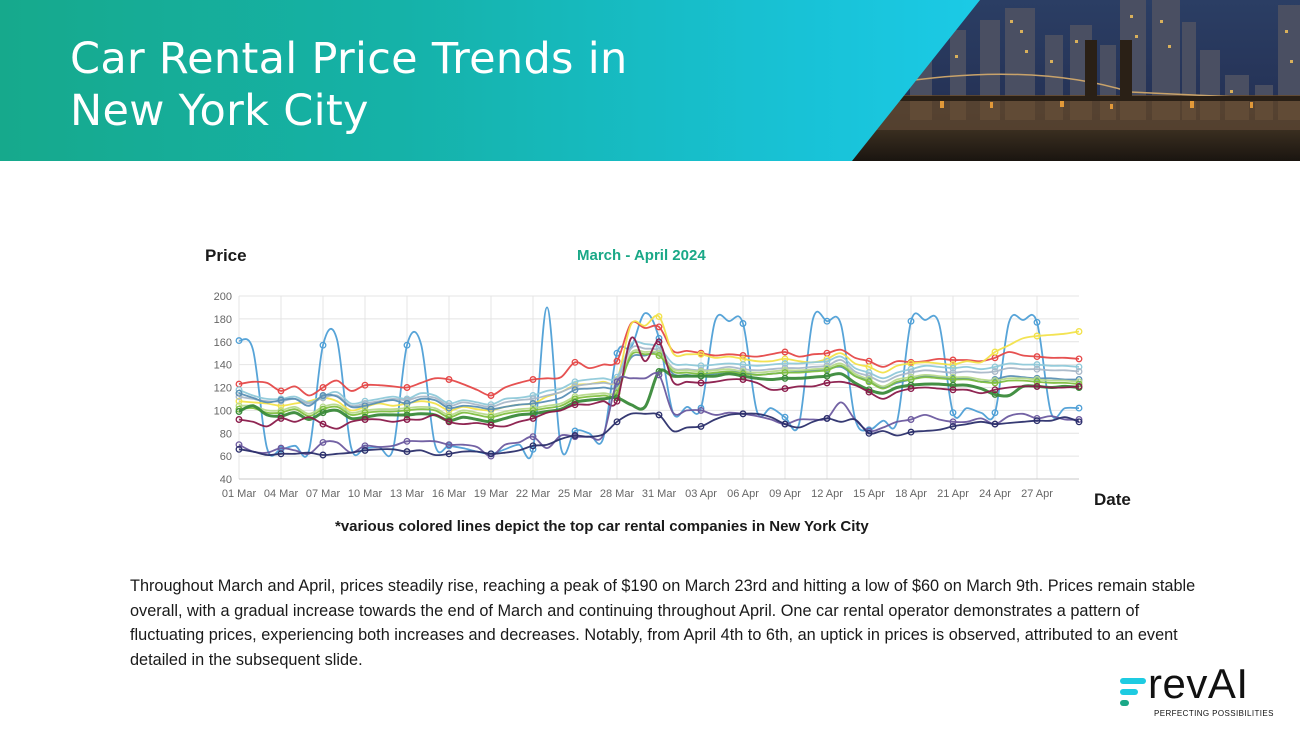  I want to click on city-skyline-photo, so click(1065, 80).